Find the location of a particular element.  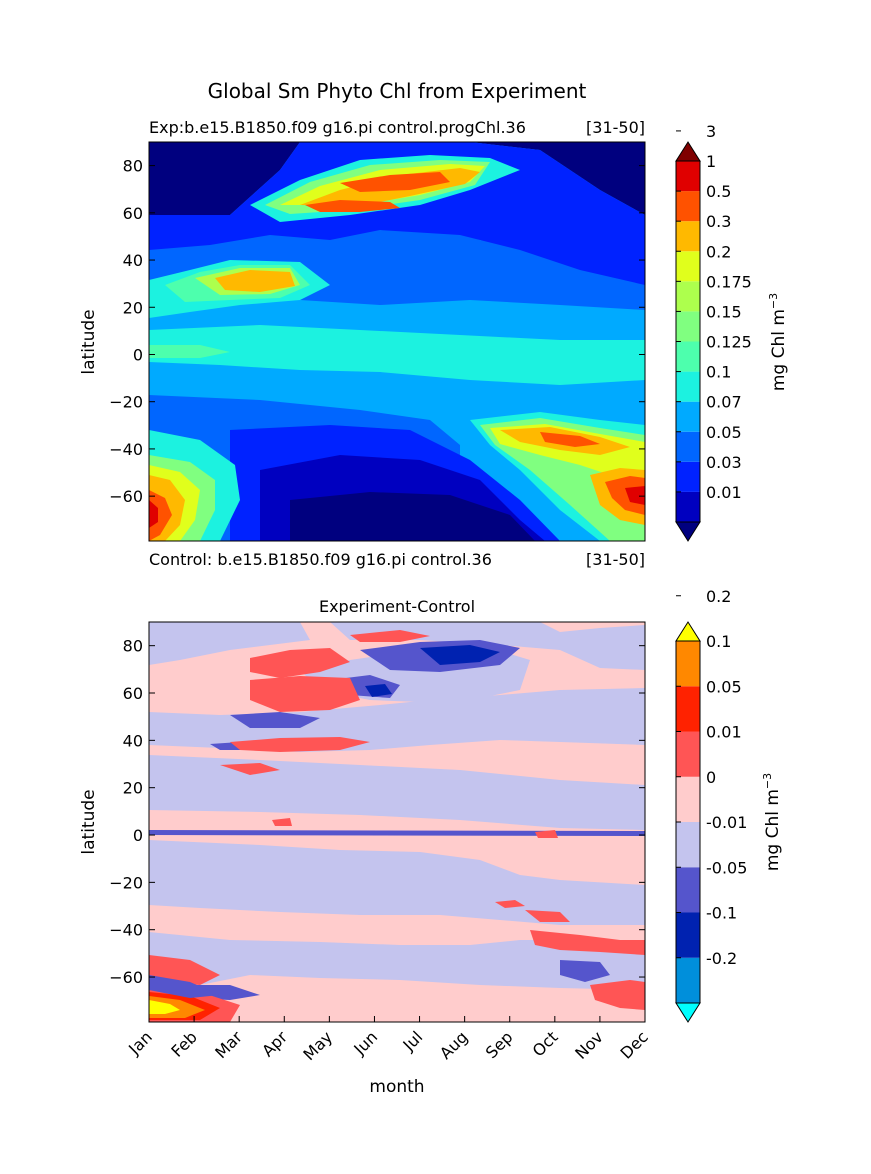

bottom-y-axis-label: latitude is located at coordinates (89, 821).